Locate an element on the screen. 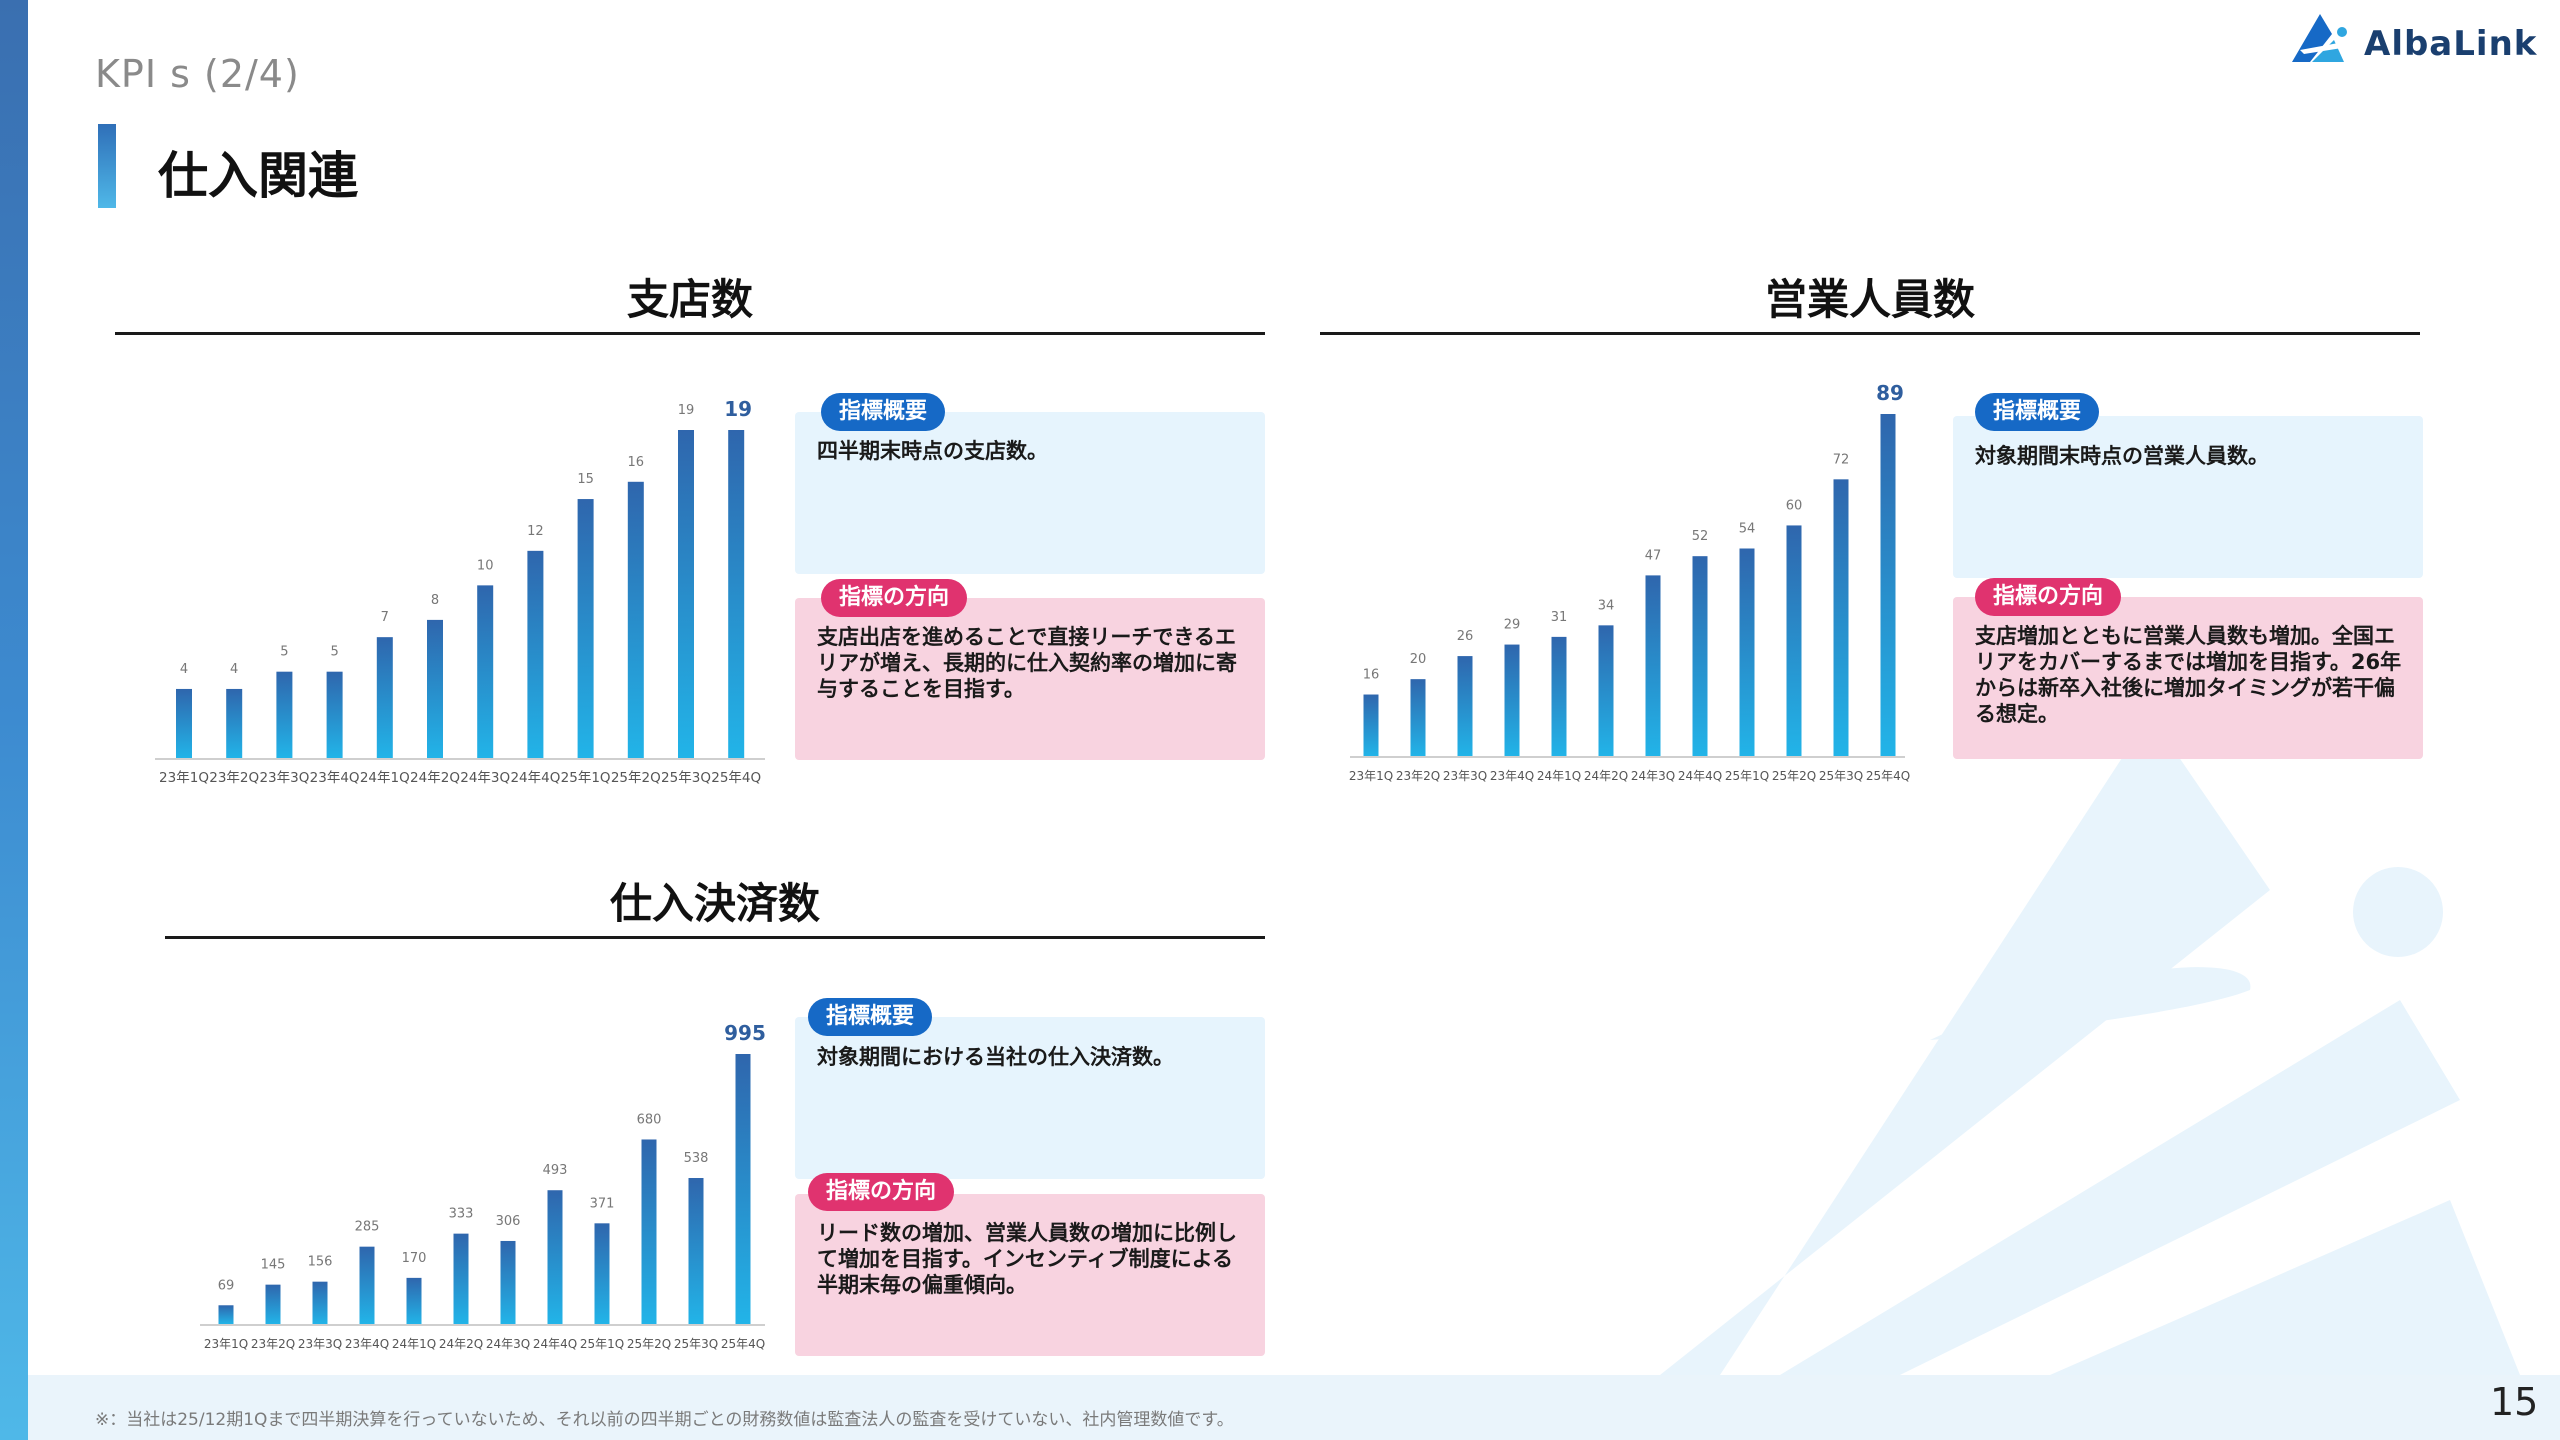  x-tick-label: 24年1Q is located at coordinates (414, 1344).